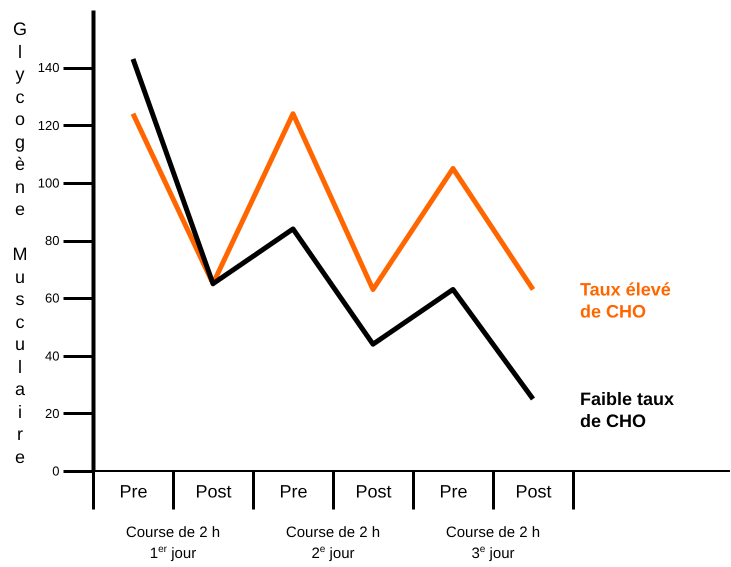  I want to click on text: Faible taux de CHO, so click(627, 409).